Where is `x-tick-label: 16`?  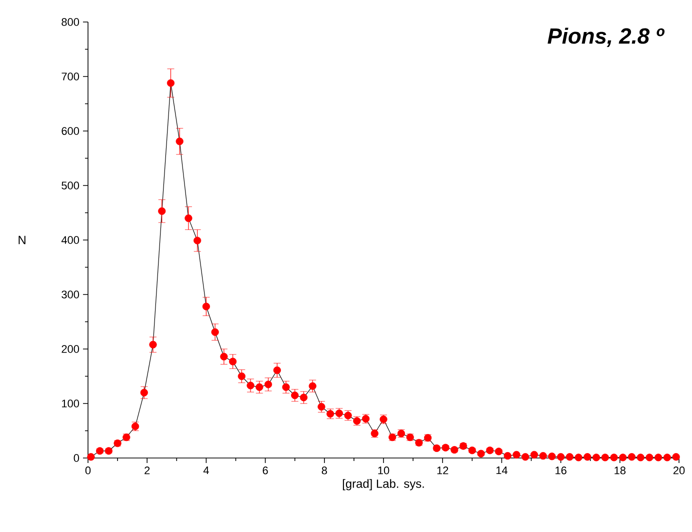 x-tick-label: 16 is located at coordinates (561, 470).